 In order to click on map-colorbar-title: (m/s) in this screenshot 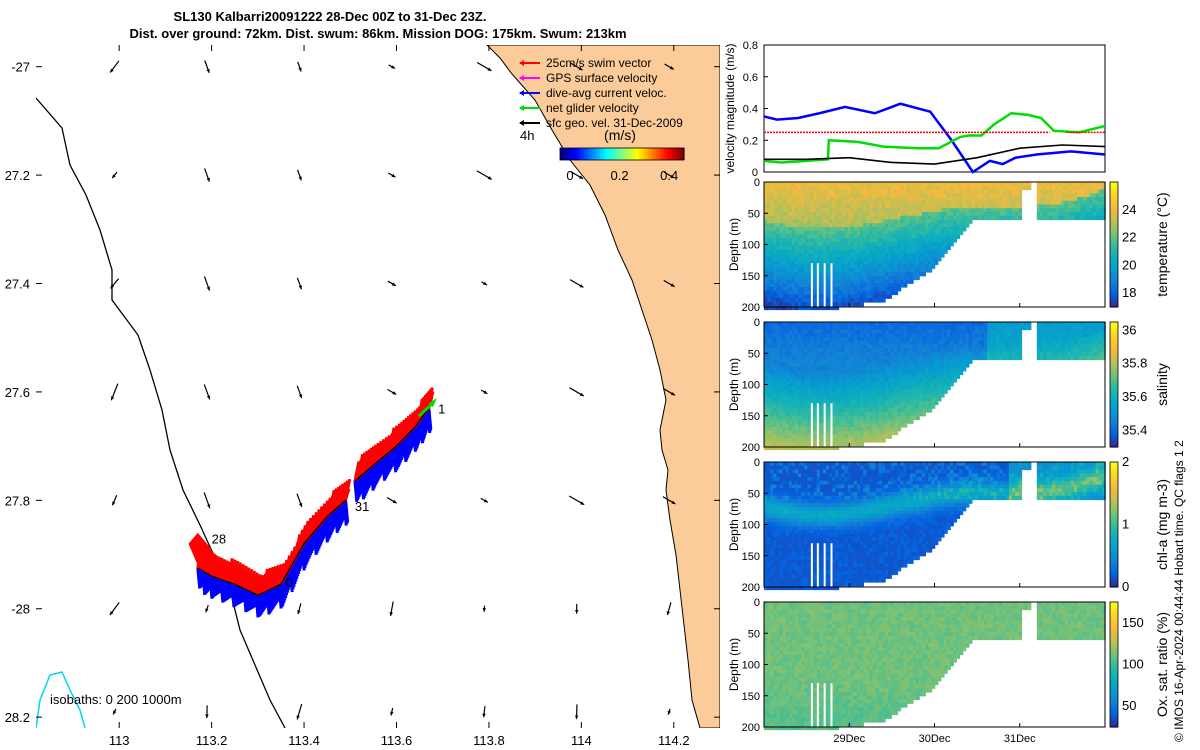, I will do `click(620, 135)`.